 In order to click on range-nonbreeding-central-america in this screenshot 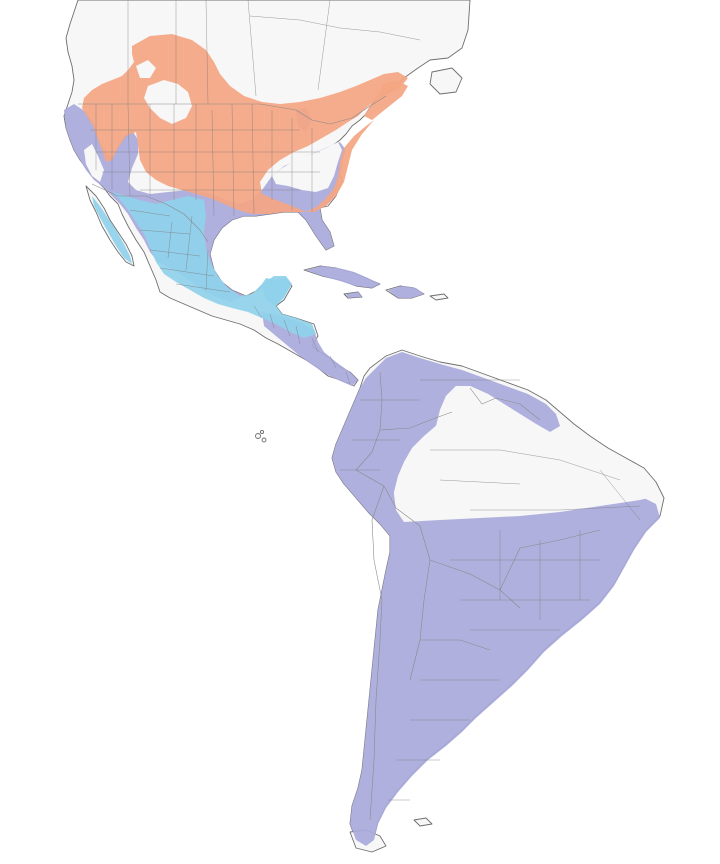, I will do `click(310, 349)`.